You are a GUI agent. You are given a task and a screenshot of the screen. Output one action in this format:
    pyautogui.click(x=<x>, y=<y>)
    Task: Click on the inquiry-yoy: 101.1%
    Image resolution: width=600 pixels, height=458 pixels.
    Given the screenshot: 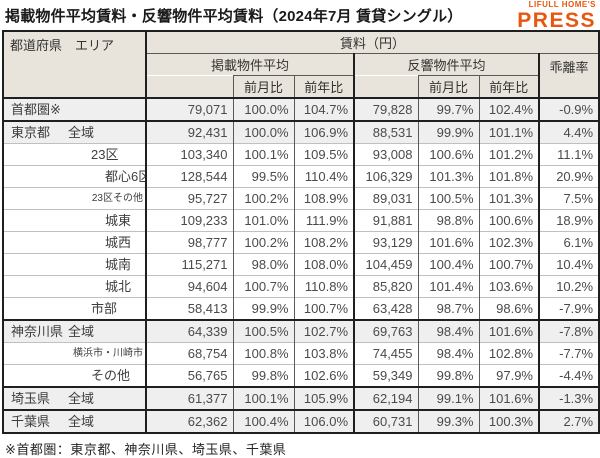 What is the action you would take?
    pyautogui.click(x=508, y=132)
    